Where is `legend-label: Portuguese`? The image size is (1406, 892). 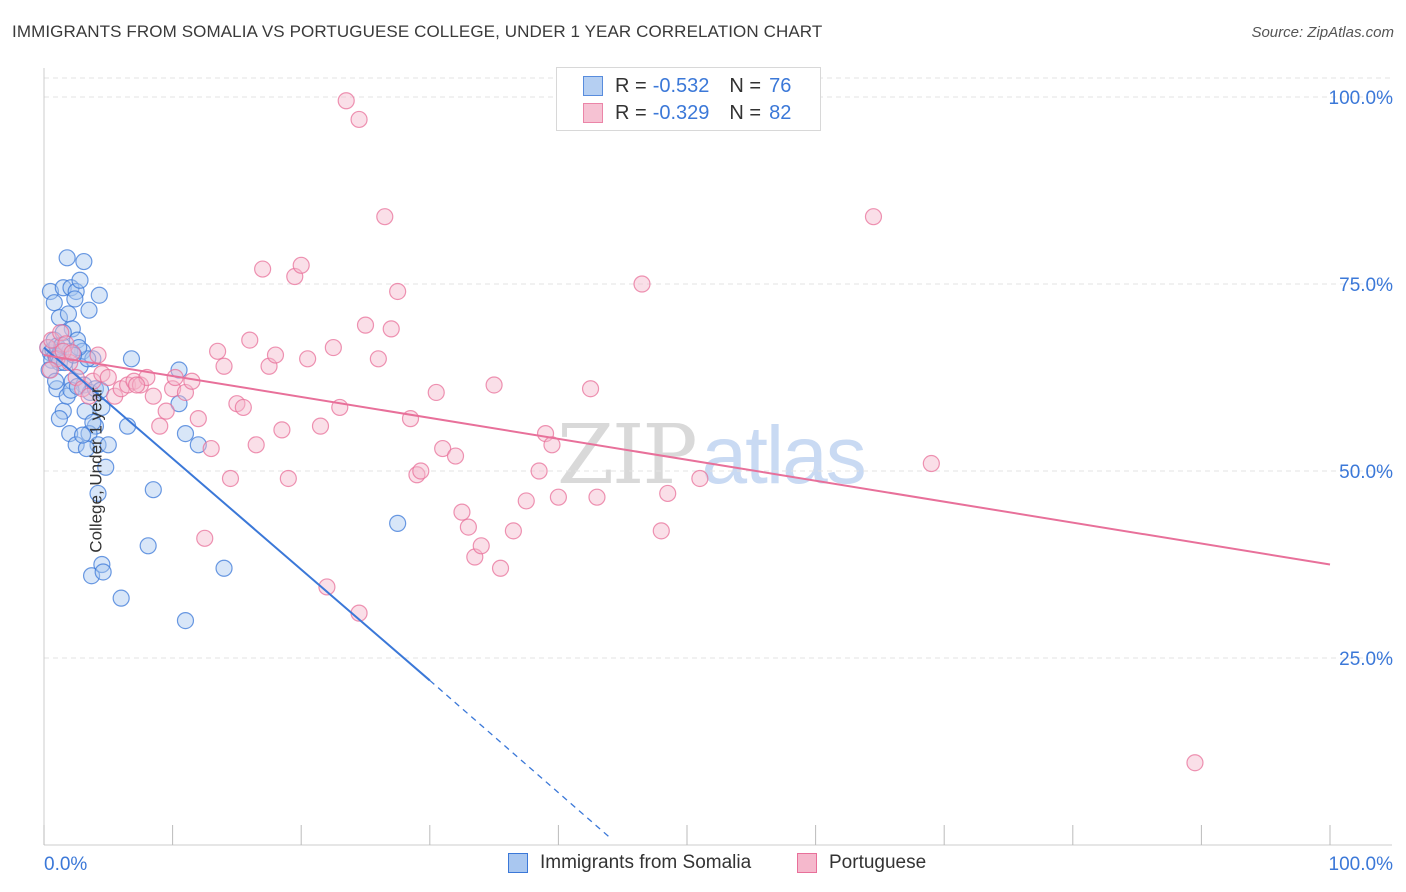
legend-label: Portuguese is located at coordinates (878, 862).